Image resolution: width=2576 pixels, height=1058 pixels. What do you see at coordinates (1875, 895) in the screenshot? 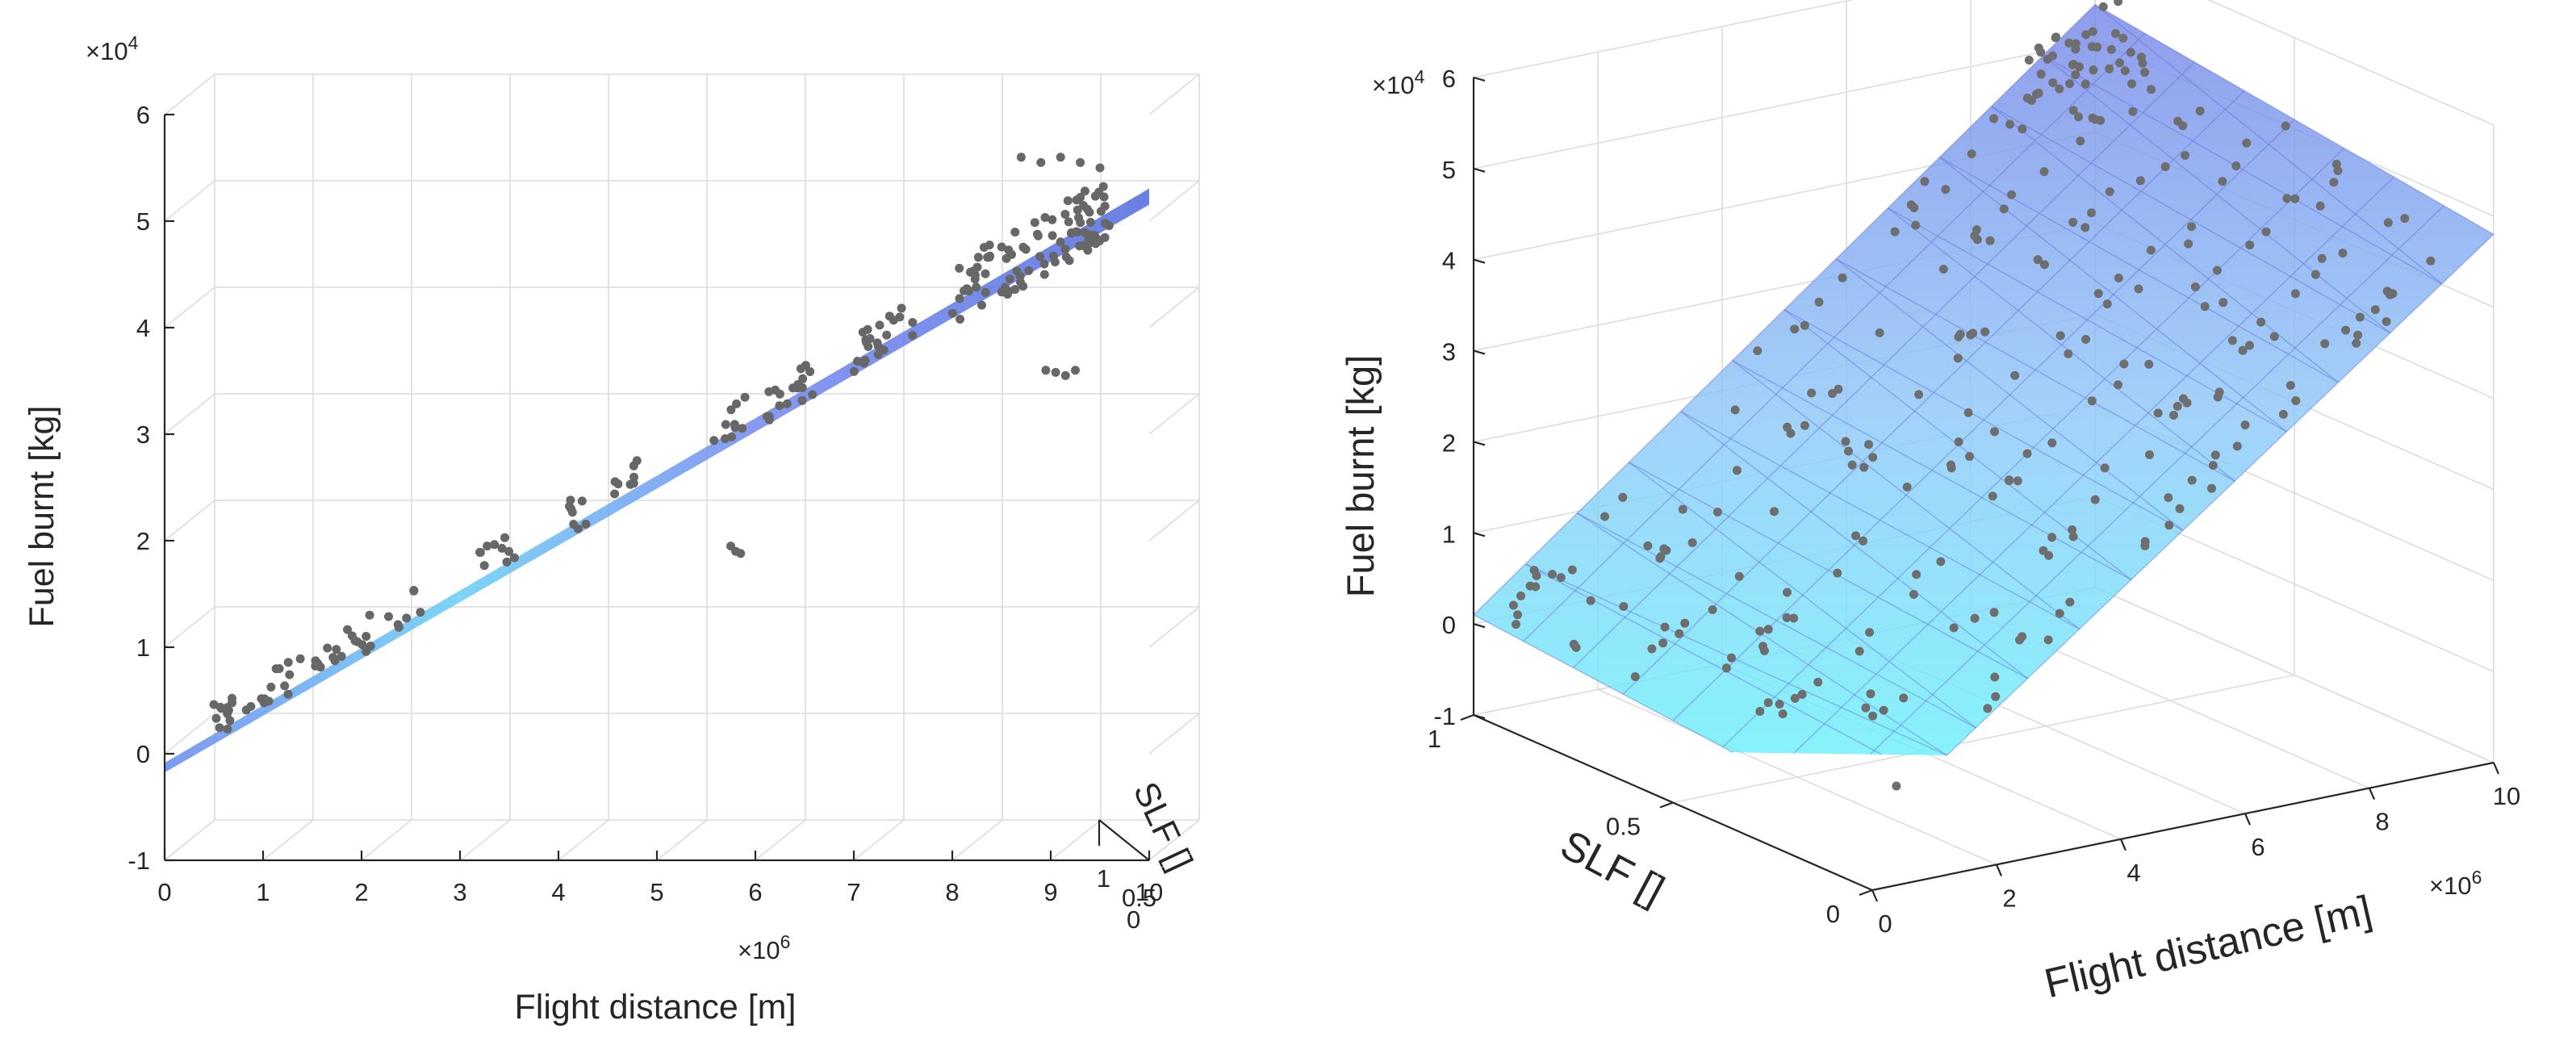
I see `x-tick-mark` at bounding box center [1875, 895].